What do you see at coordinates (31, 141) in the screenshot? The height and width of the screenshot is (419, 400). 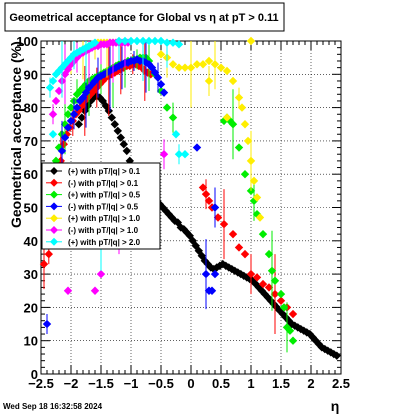 I see `y-tick-label: 70` at bounding box center [31, 141].